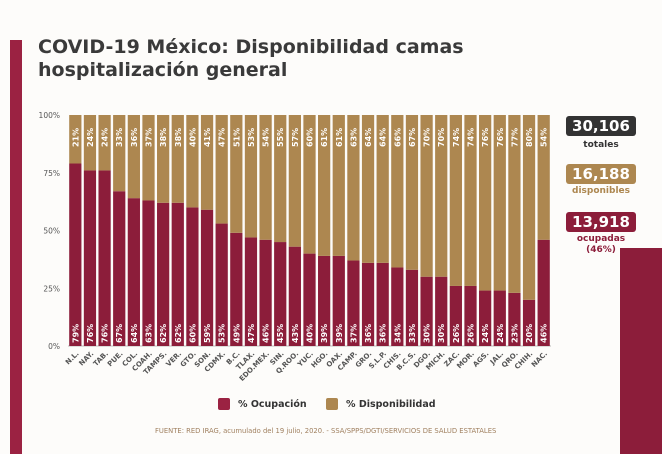  What do you see at coordinates (544, 333) in the screenshot?
I see `data-label-ocupacion: 46%` at bounding box center [544, 333].